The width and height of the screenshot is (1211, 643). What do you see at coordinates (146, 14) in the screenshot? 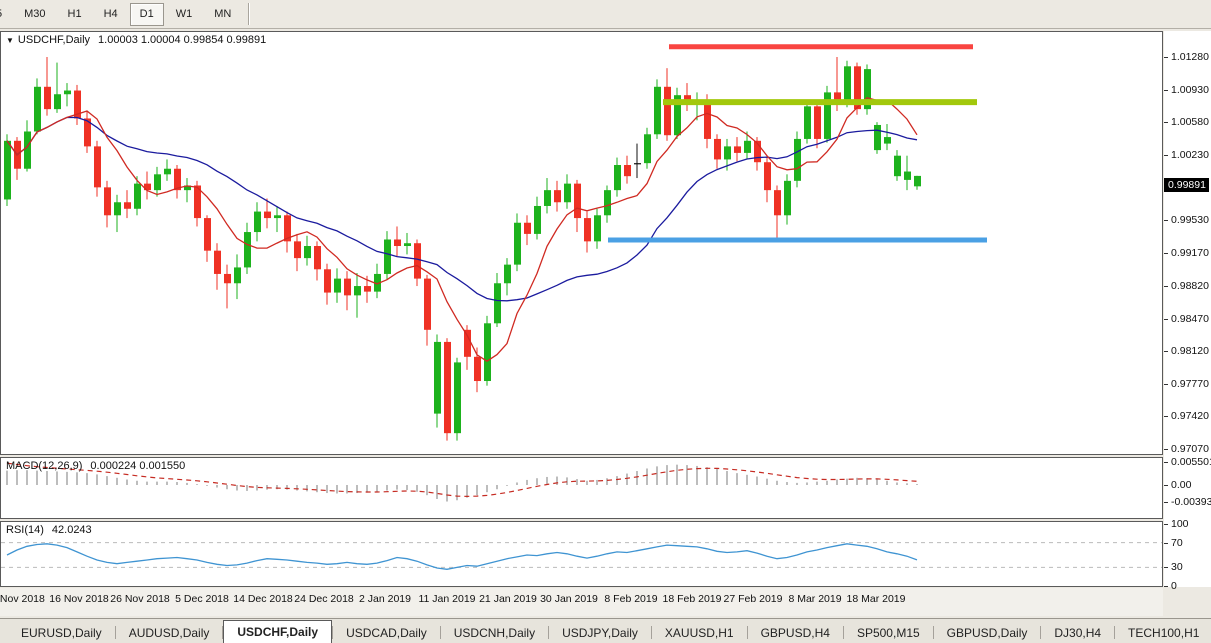
I see `timeframe-button-d1: D1` at bounding box center [146, 14].